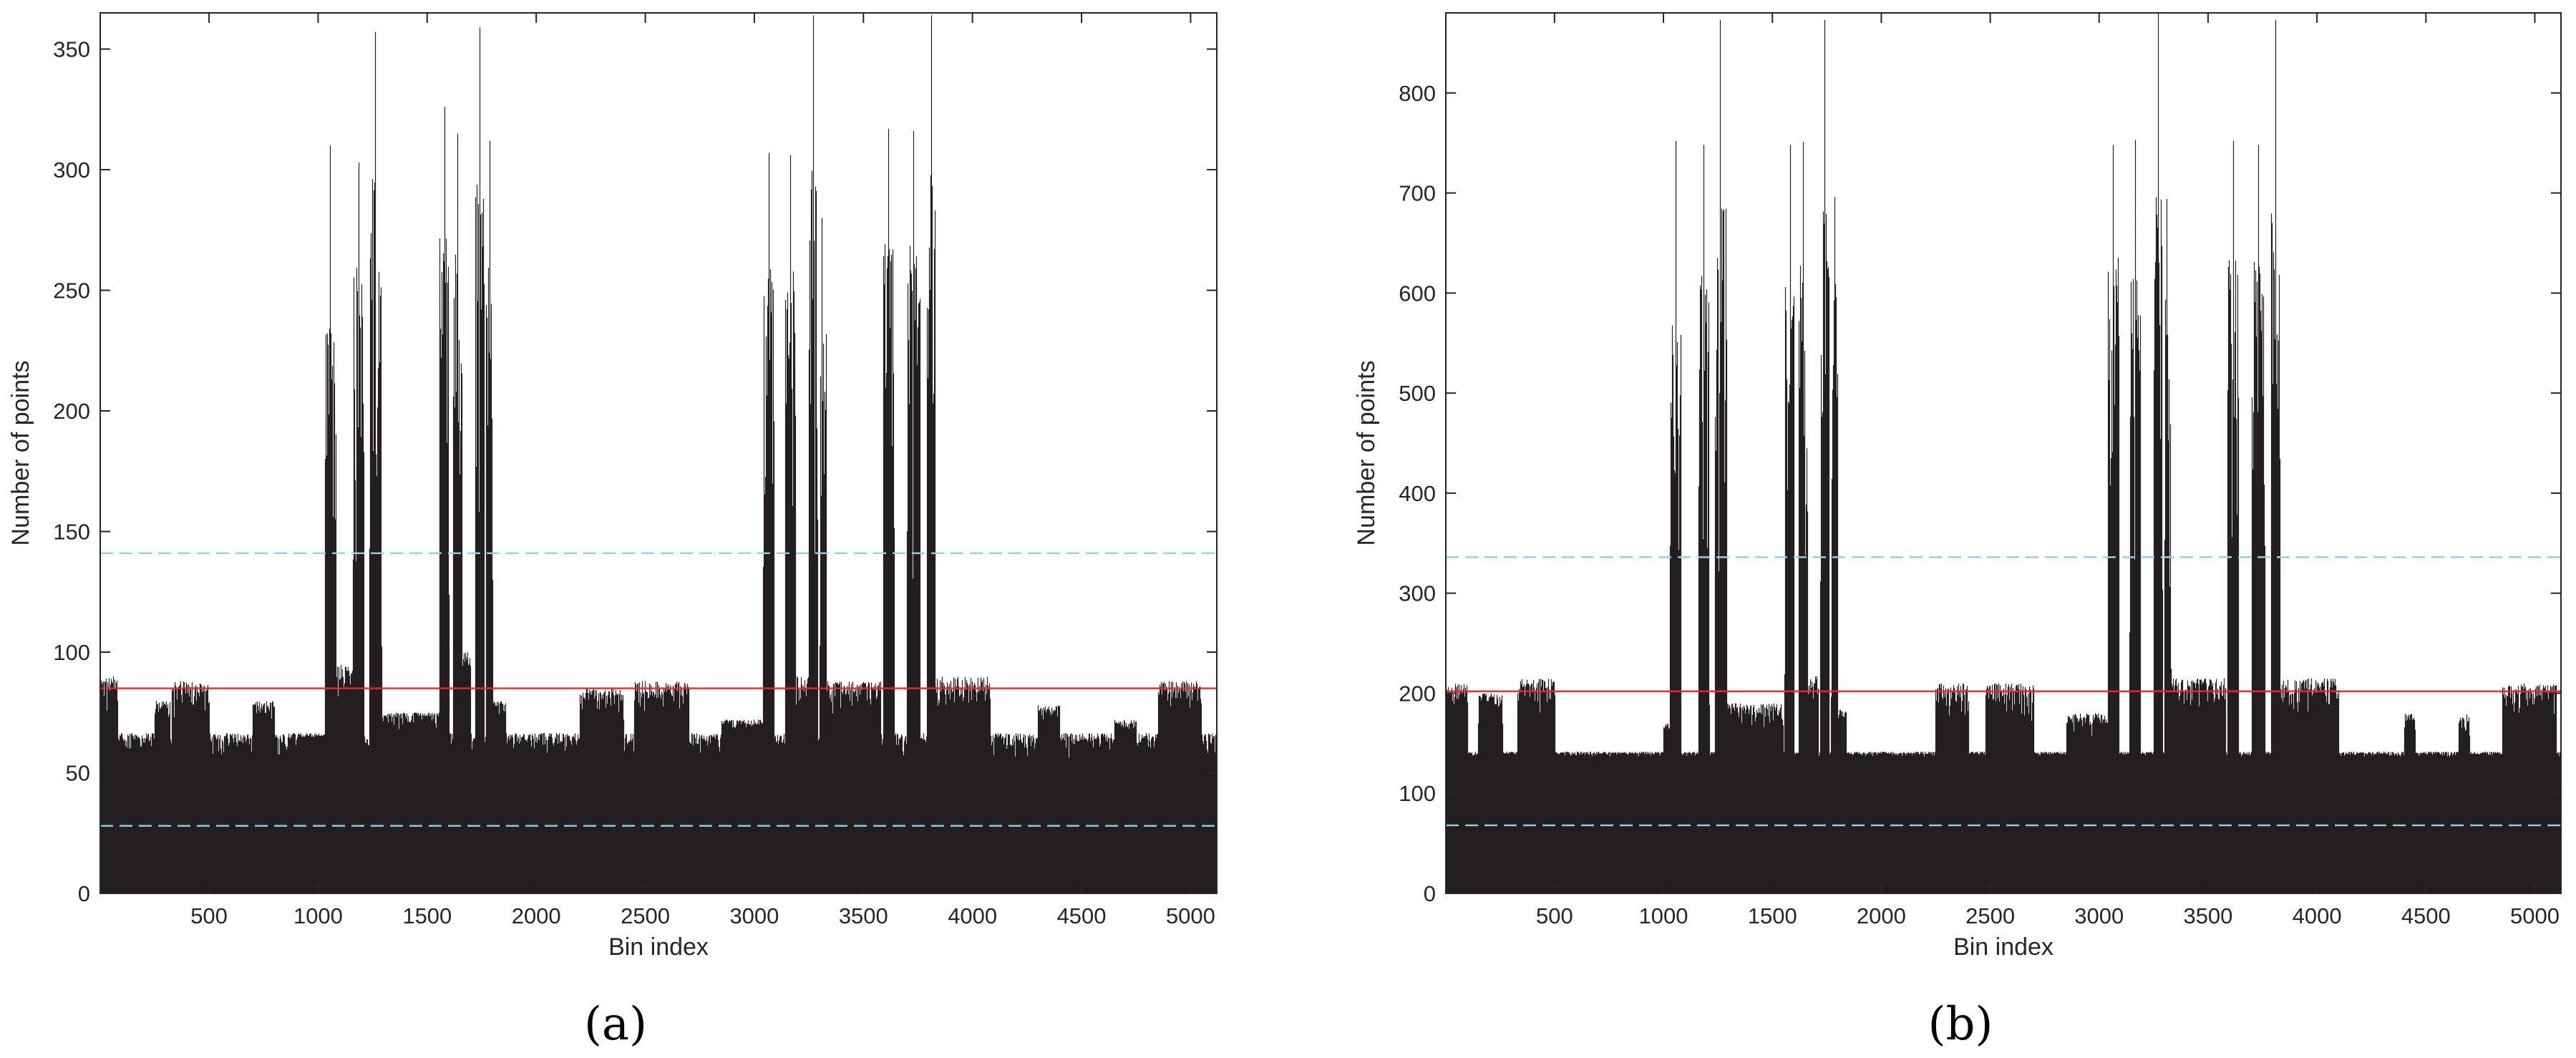 The width and height of the screenshot is (2576, 1058). Describe the element at coordinates (71, 50) in the screenshot. I see `y-tick-label: 350` at that location.